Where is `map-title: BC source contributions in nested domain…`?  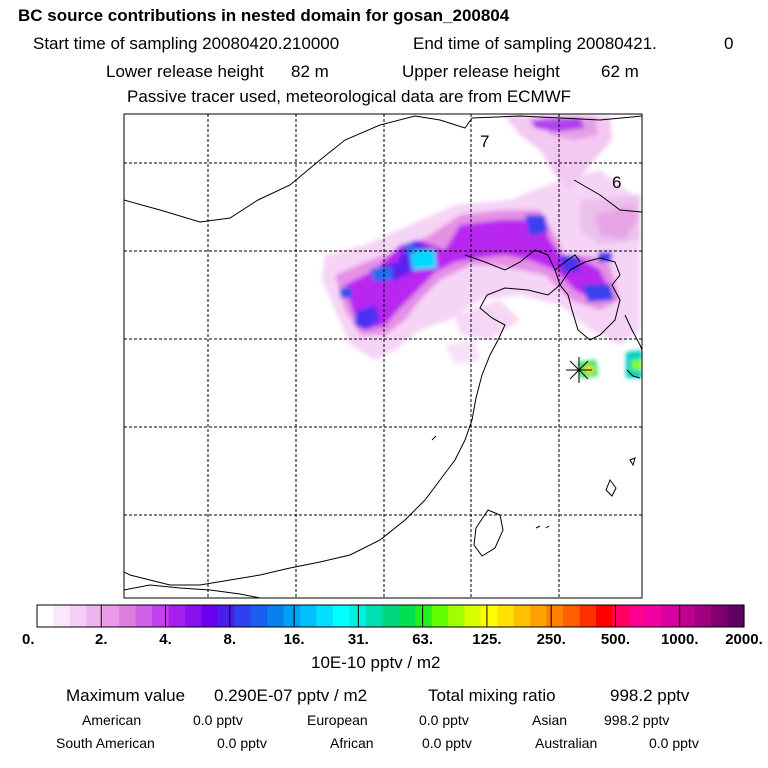
map-title: BC source contributions in nested domain… is located at coordinates (264, 15).